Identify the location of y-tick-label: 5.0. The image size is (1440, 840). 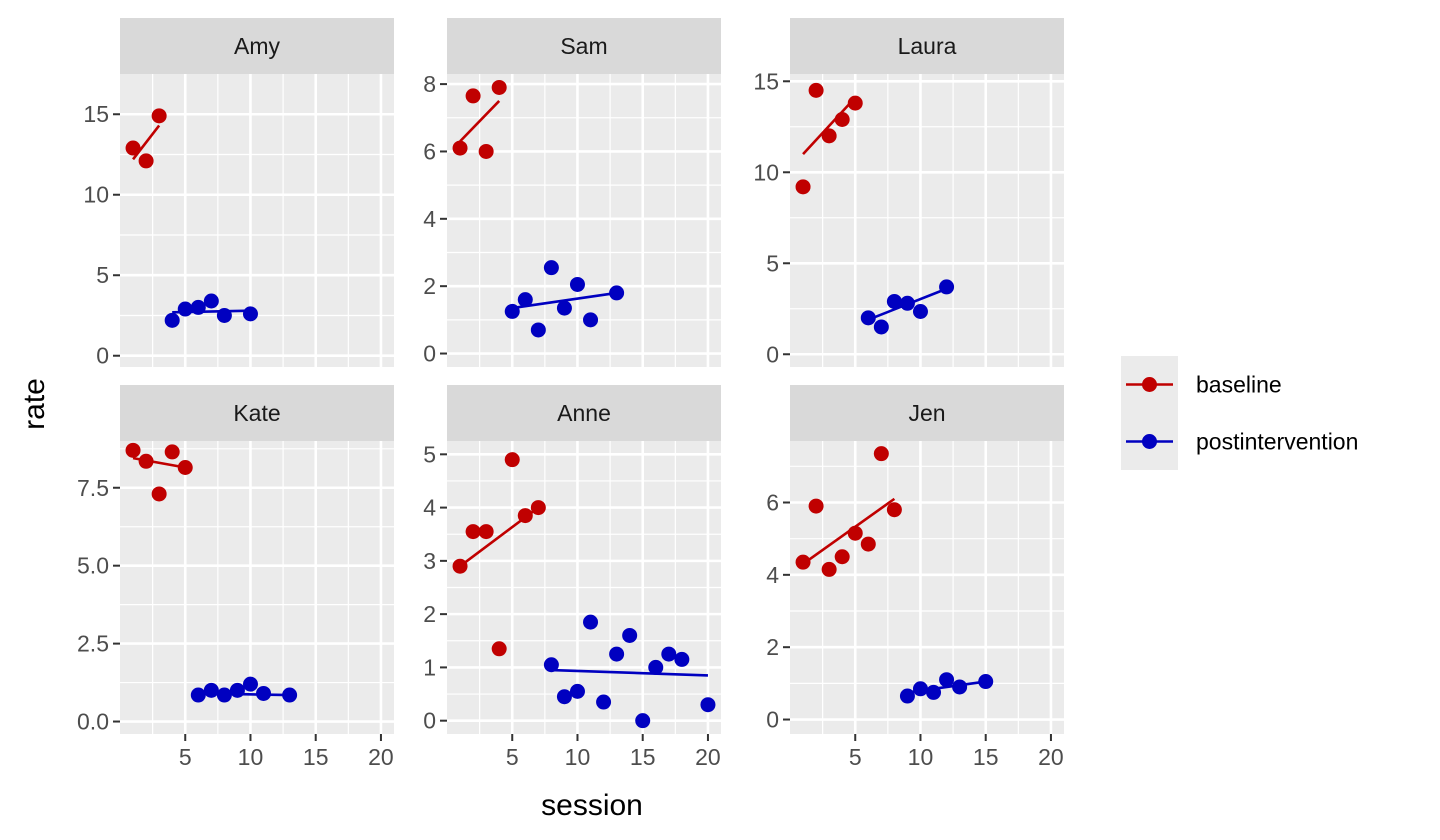
(93, 566).